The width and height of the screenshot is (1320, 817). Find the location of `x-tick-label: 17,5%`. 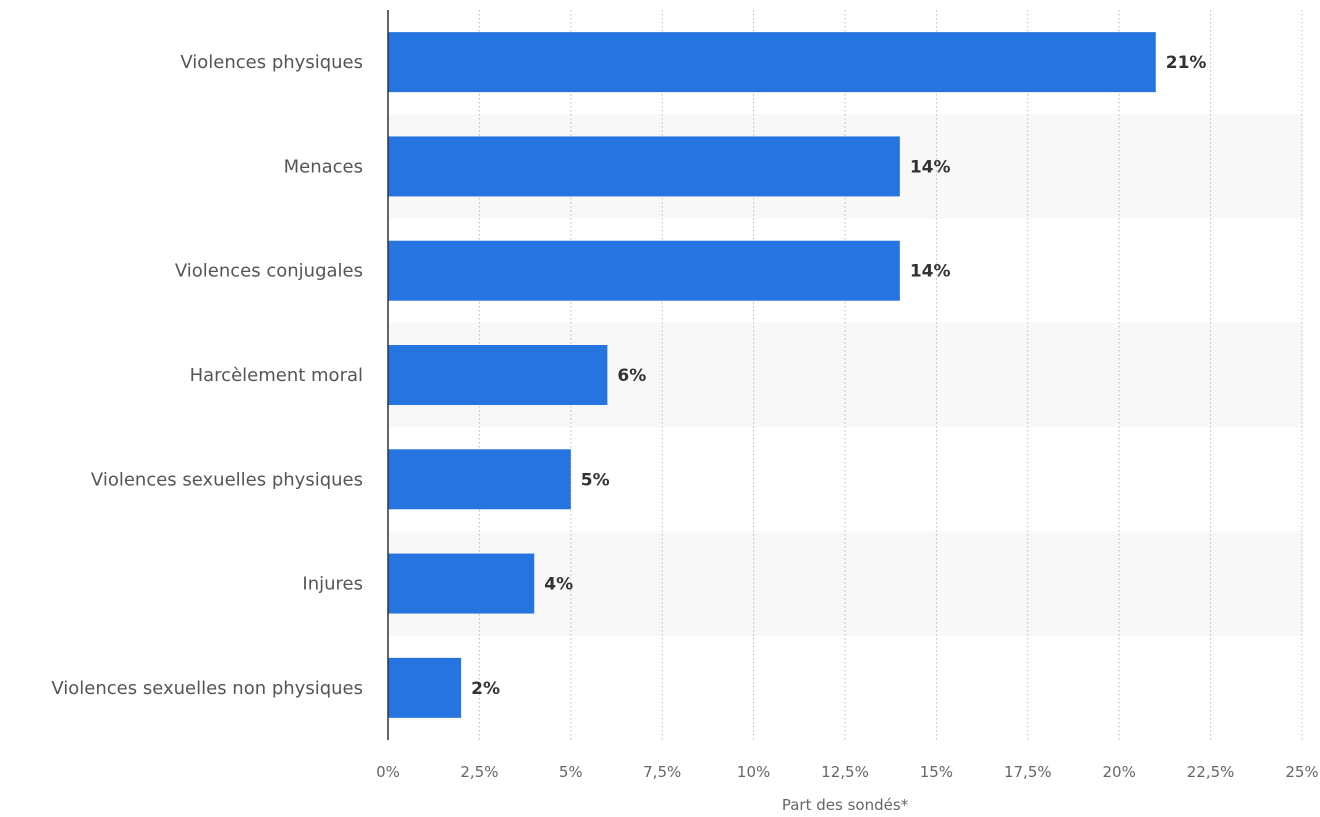

x-tick-label: 17,5% is located at coordinates (1028, 772).